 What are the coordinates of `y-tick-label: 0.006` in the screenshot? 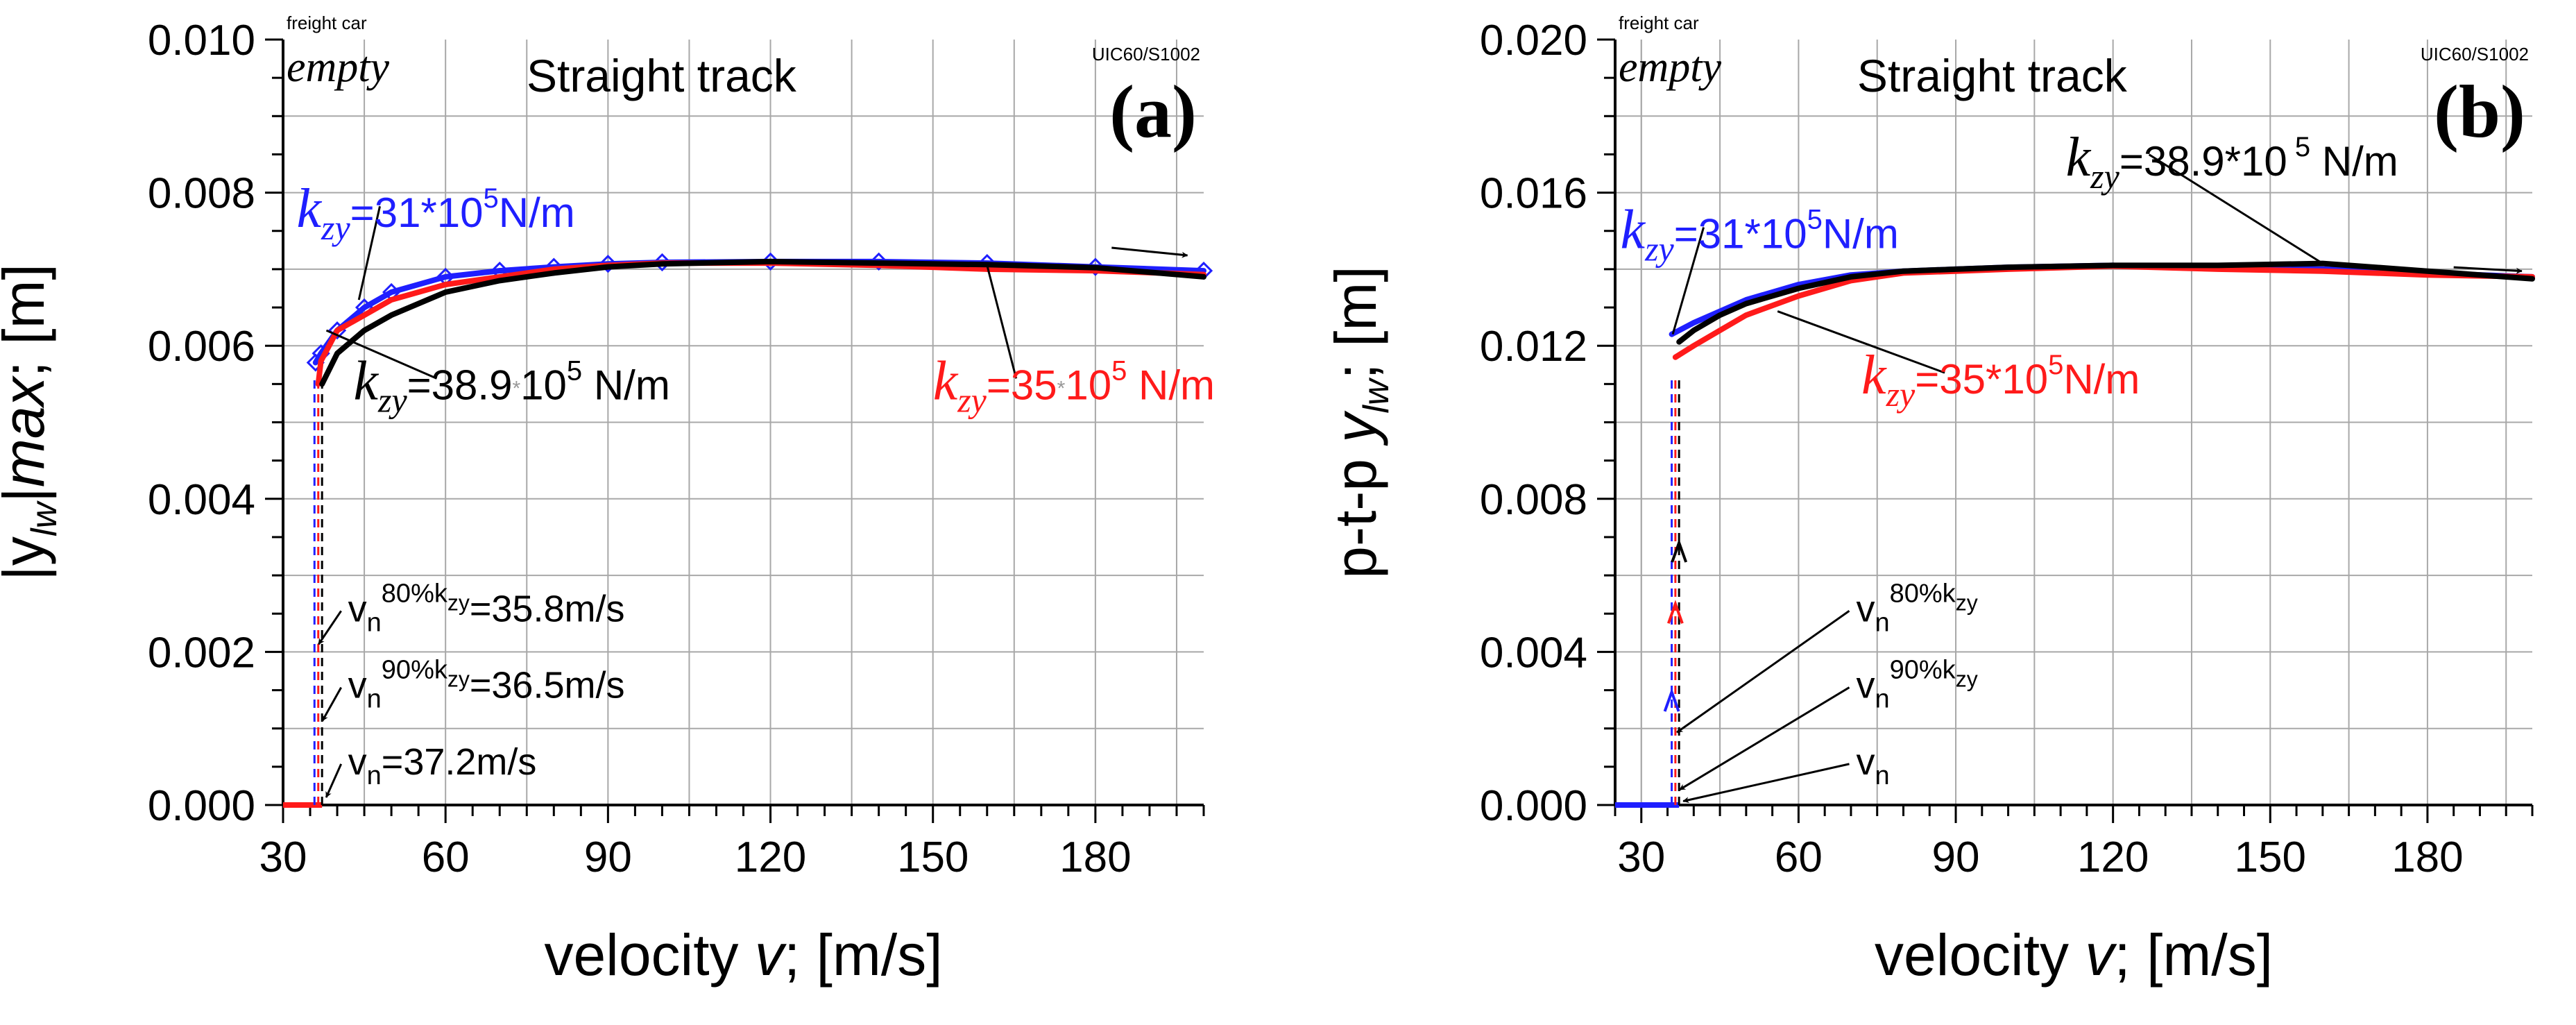 It's located at (201, 347).